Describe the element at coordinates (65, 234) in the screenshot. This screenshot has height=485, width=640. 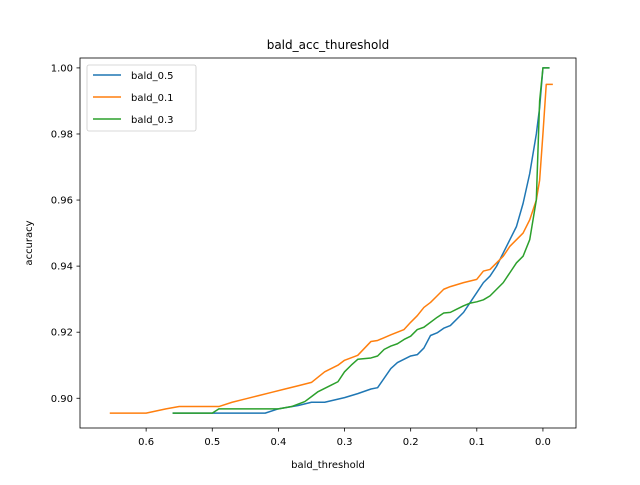
I see `y-axis: 0.90 0.92 0.94 0.96 0.98 1.00` at that location.